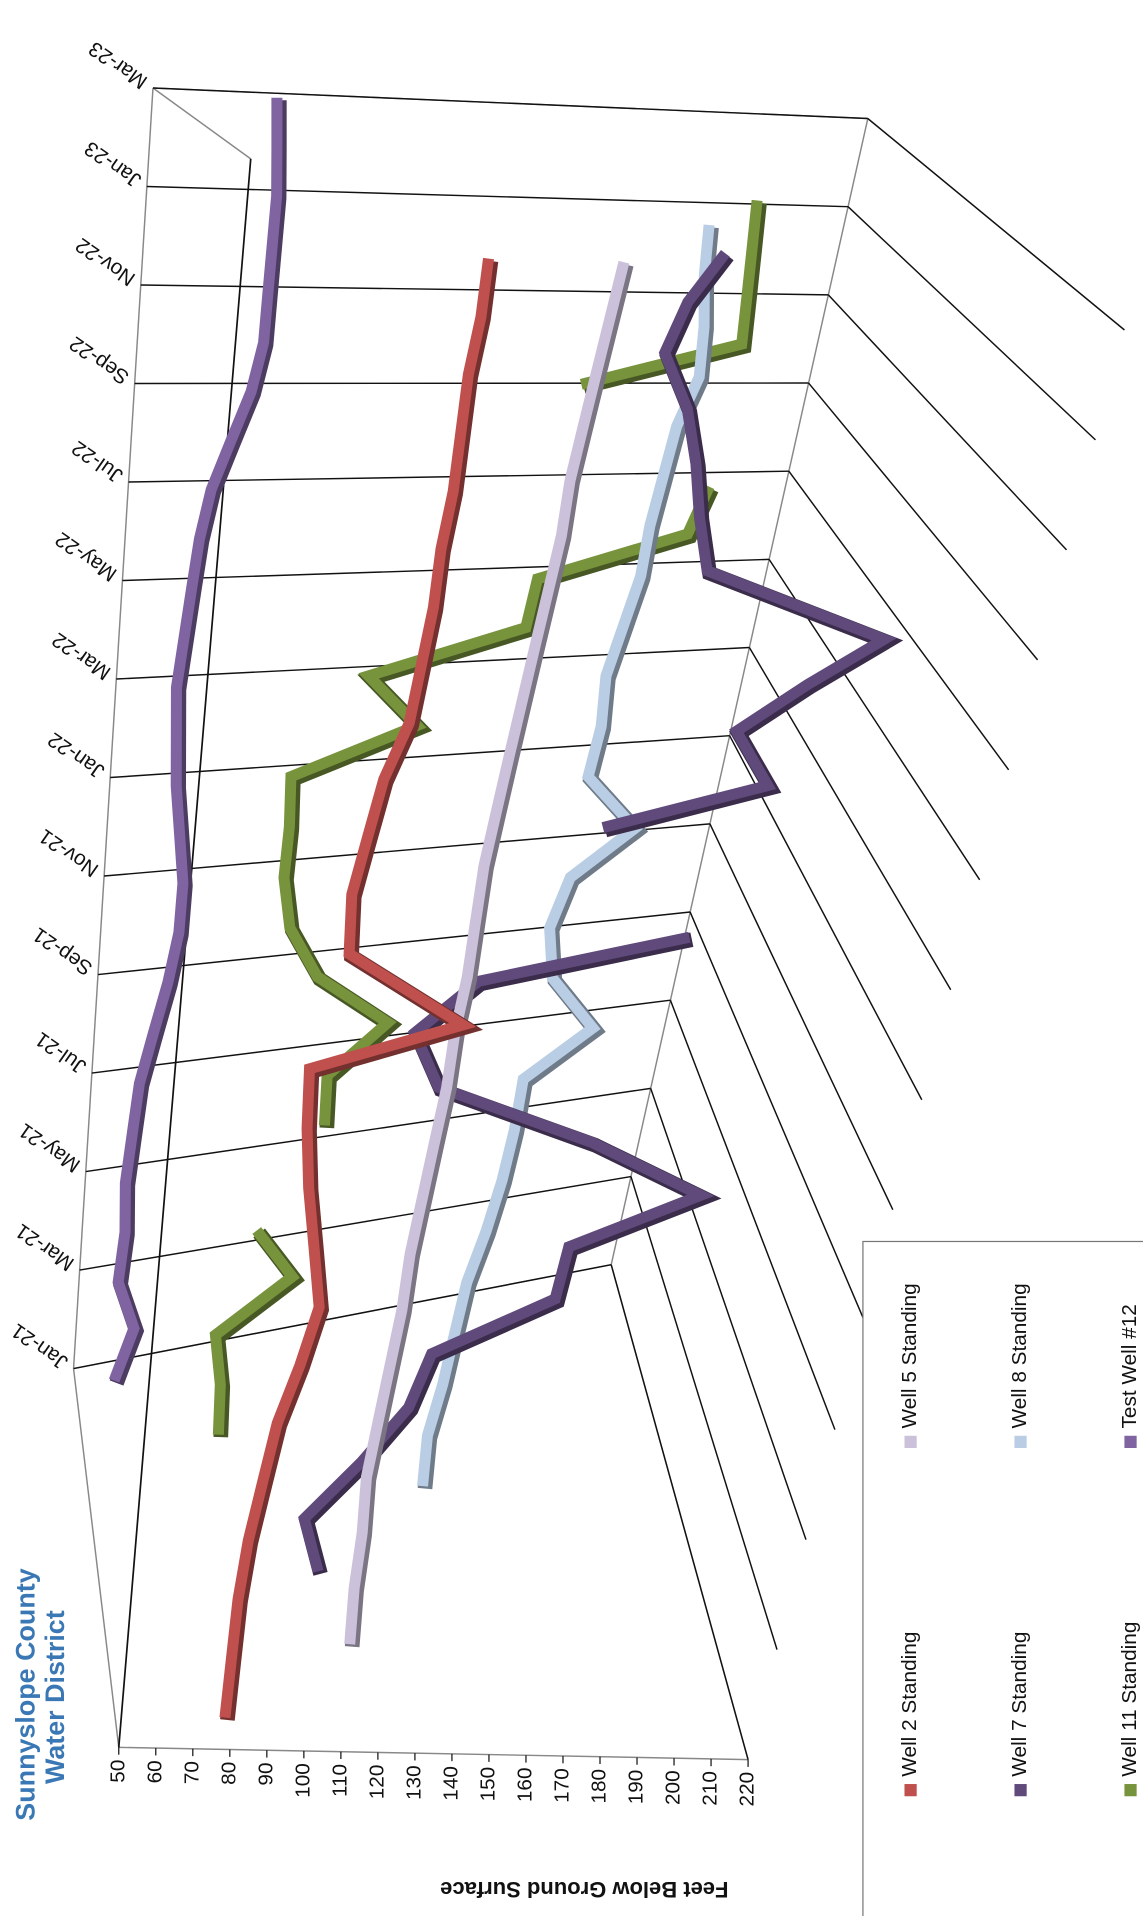  What do you see at coordinates (1129, 1699) in the screenshot?
I see `legend-label: Well 11 Standing` at bounding box center [1129, 1699].